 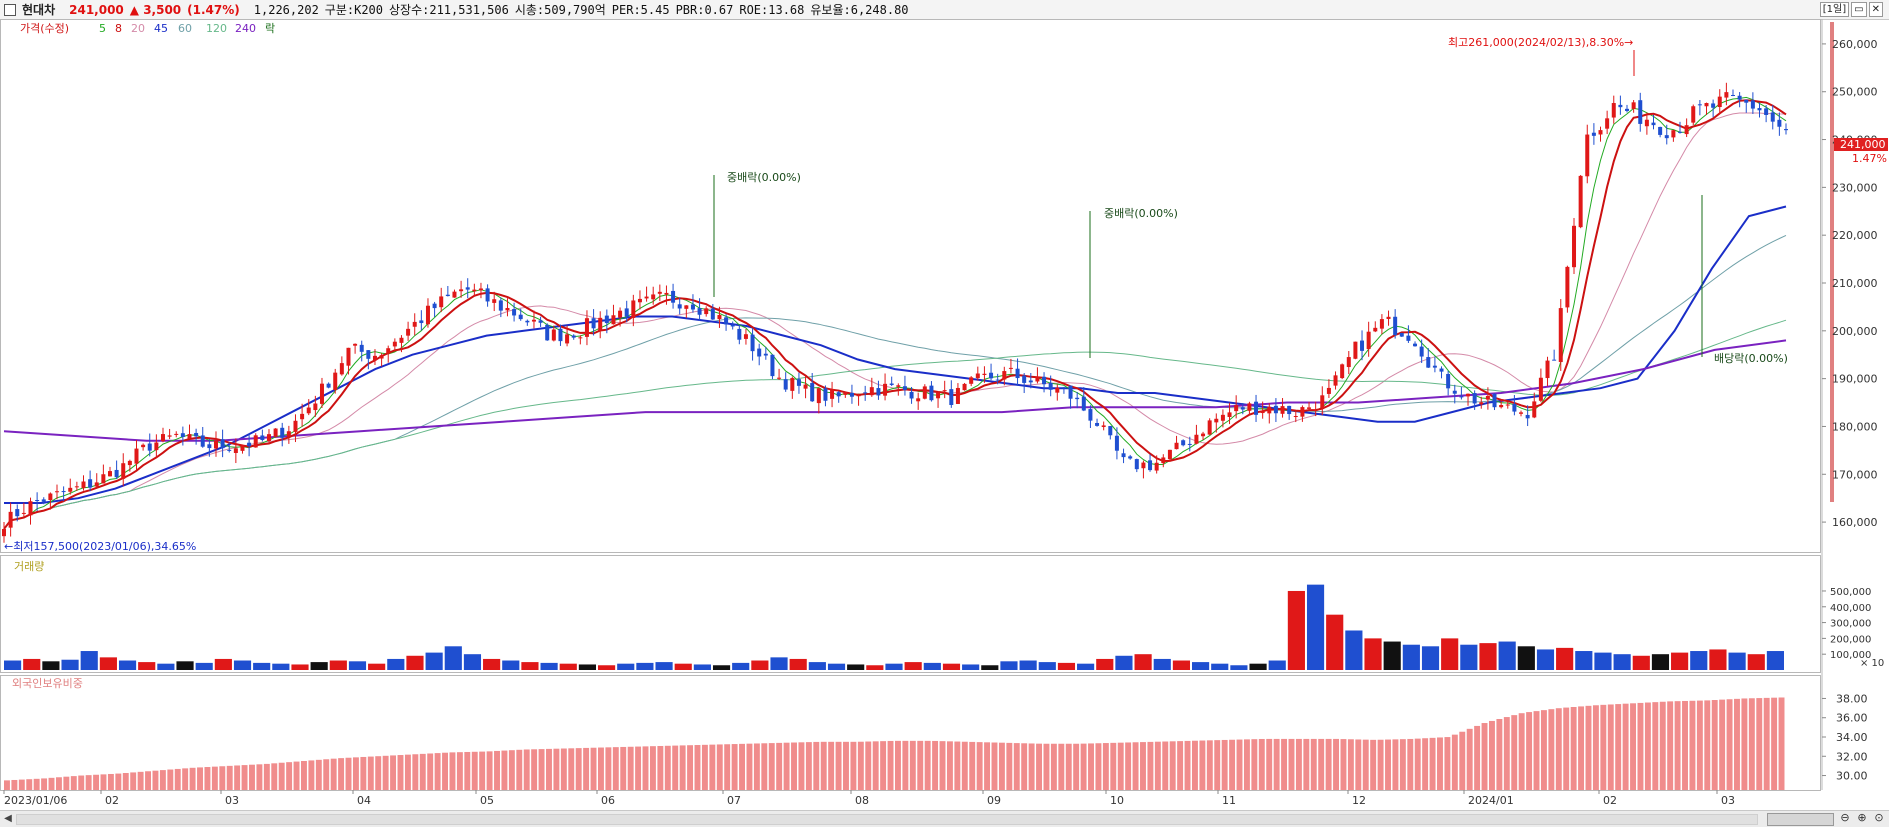 I want to click on restore-icon: ▭, so click(x=1859, y=9).